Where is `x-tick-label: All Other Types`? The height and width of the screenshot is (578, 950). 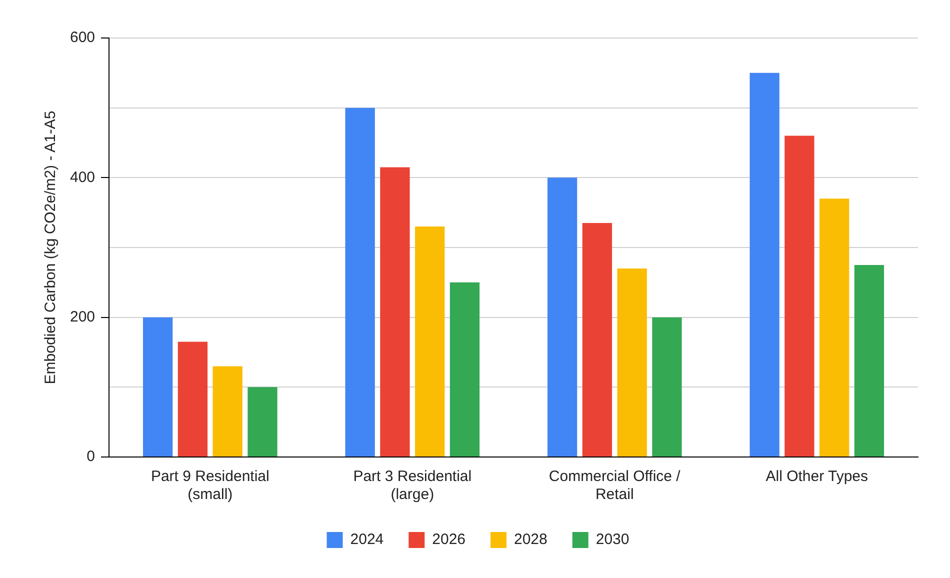
x-tick-label: All Other Types is located at coordinates (817, 477).